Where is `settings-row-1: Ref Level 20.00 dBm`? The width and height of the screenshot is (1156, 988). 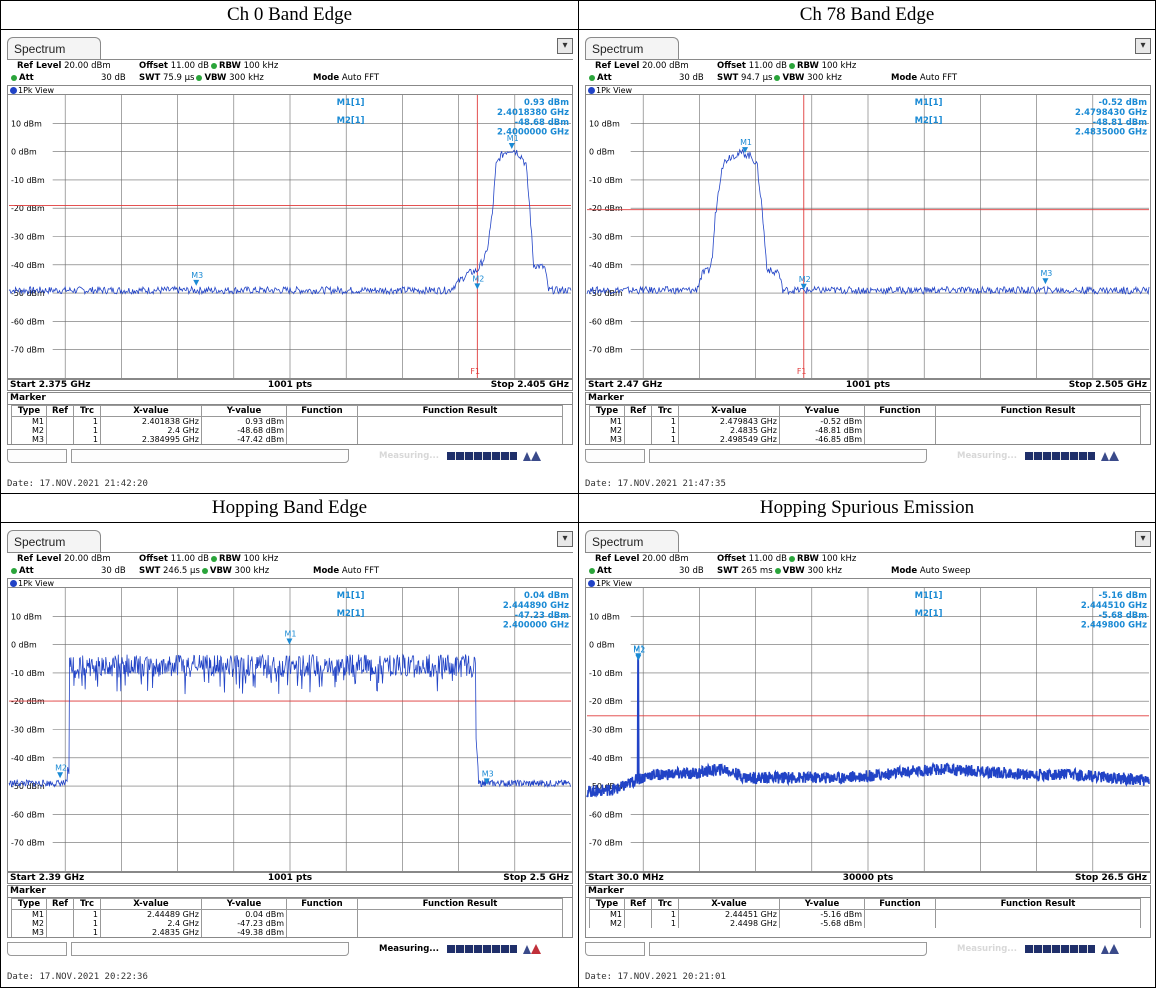
settings-row-1: Ref Level 20.00 dBm is located at coordinates (642, 66).